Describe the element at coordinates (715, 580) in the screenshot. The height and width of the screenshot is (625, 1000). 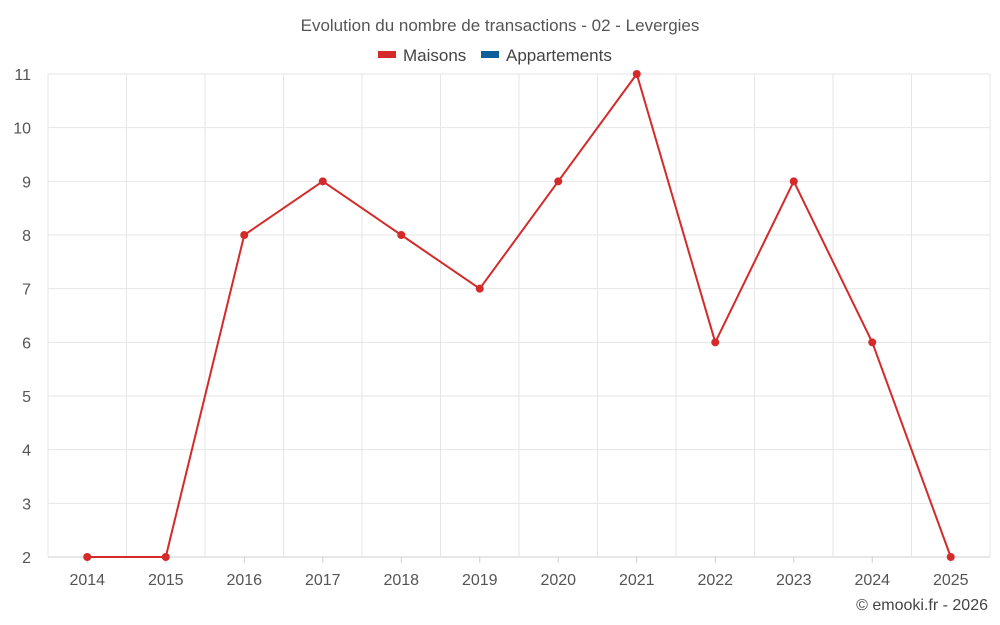
I see `x-tick-label: 2022` at that location.